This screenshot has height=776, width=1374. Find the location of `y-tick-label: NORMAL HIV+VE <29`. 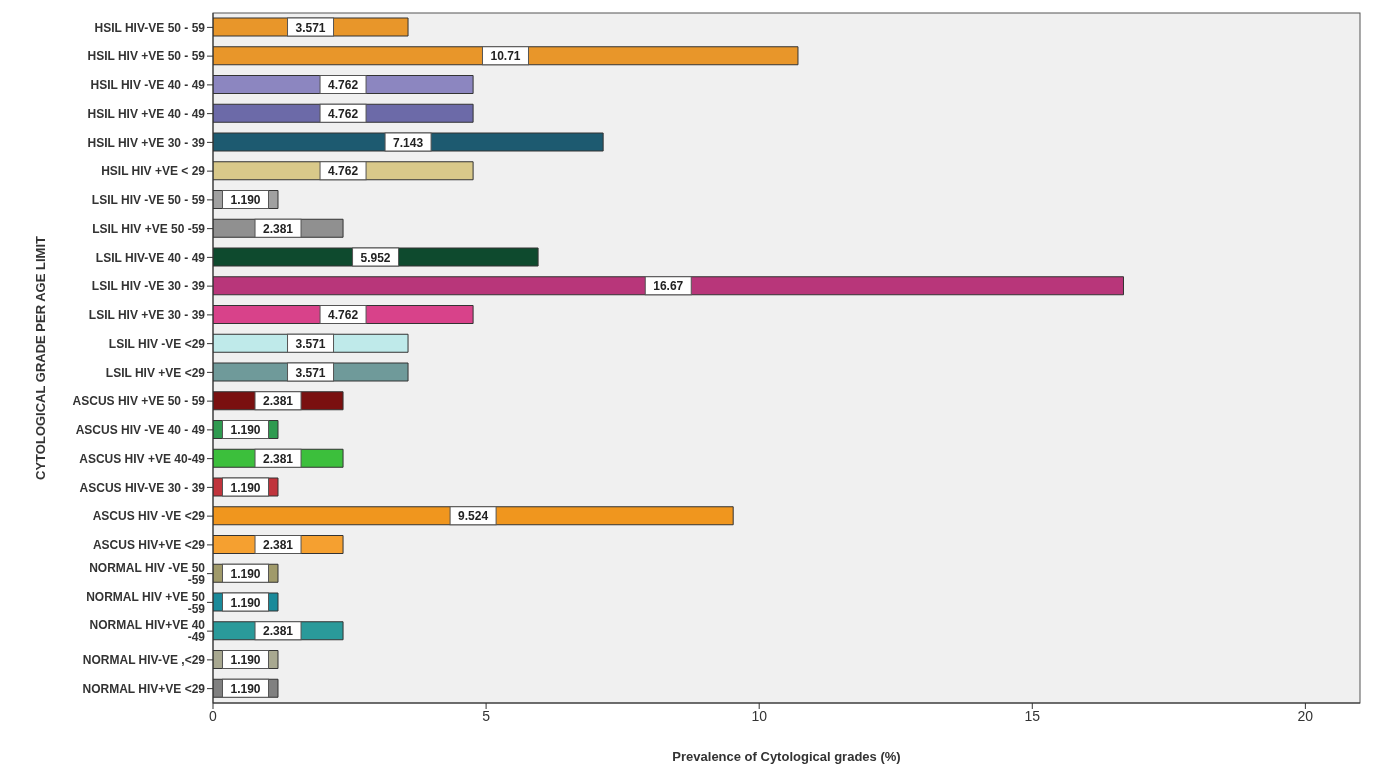

y-tick-label: NORMAL HIV+VE <29 is located at coordinates (144, 688).